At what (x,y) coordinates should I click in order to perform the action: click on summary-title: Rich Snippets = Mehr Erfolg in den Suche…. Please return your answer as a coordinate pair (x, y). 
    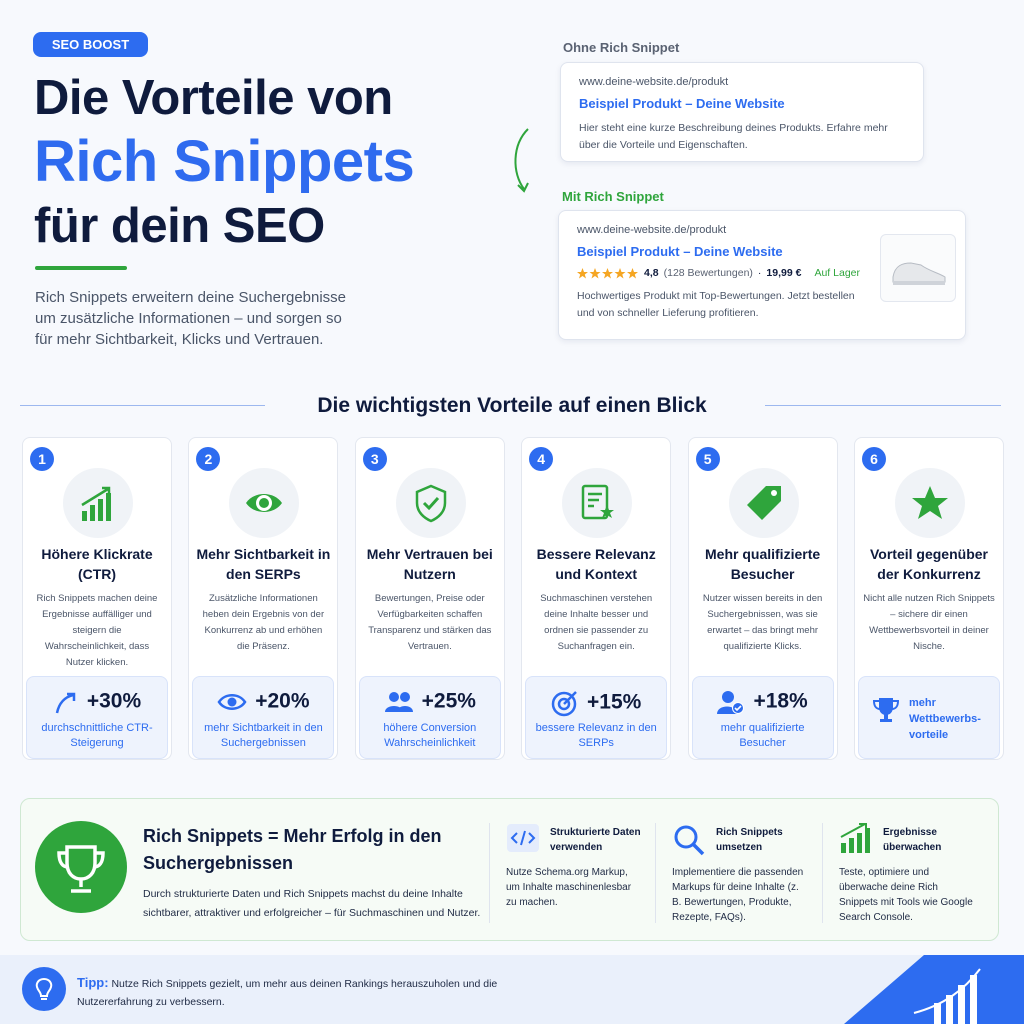
    Looking at the image, I should click on (292, 849).